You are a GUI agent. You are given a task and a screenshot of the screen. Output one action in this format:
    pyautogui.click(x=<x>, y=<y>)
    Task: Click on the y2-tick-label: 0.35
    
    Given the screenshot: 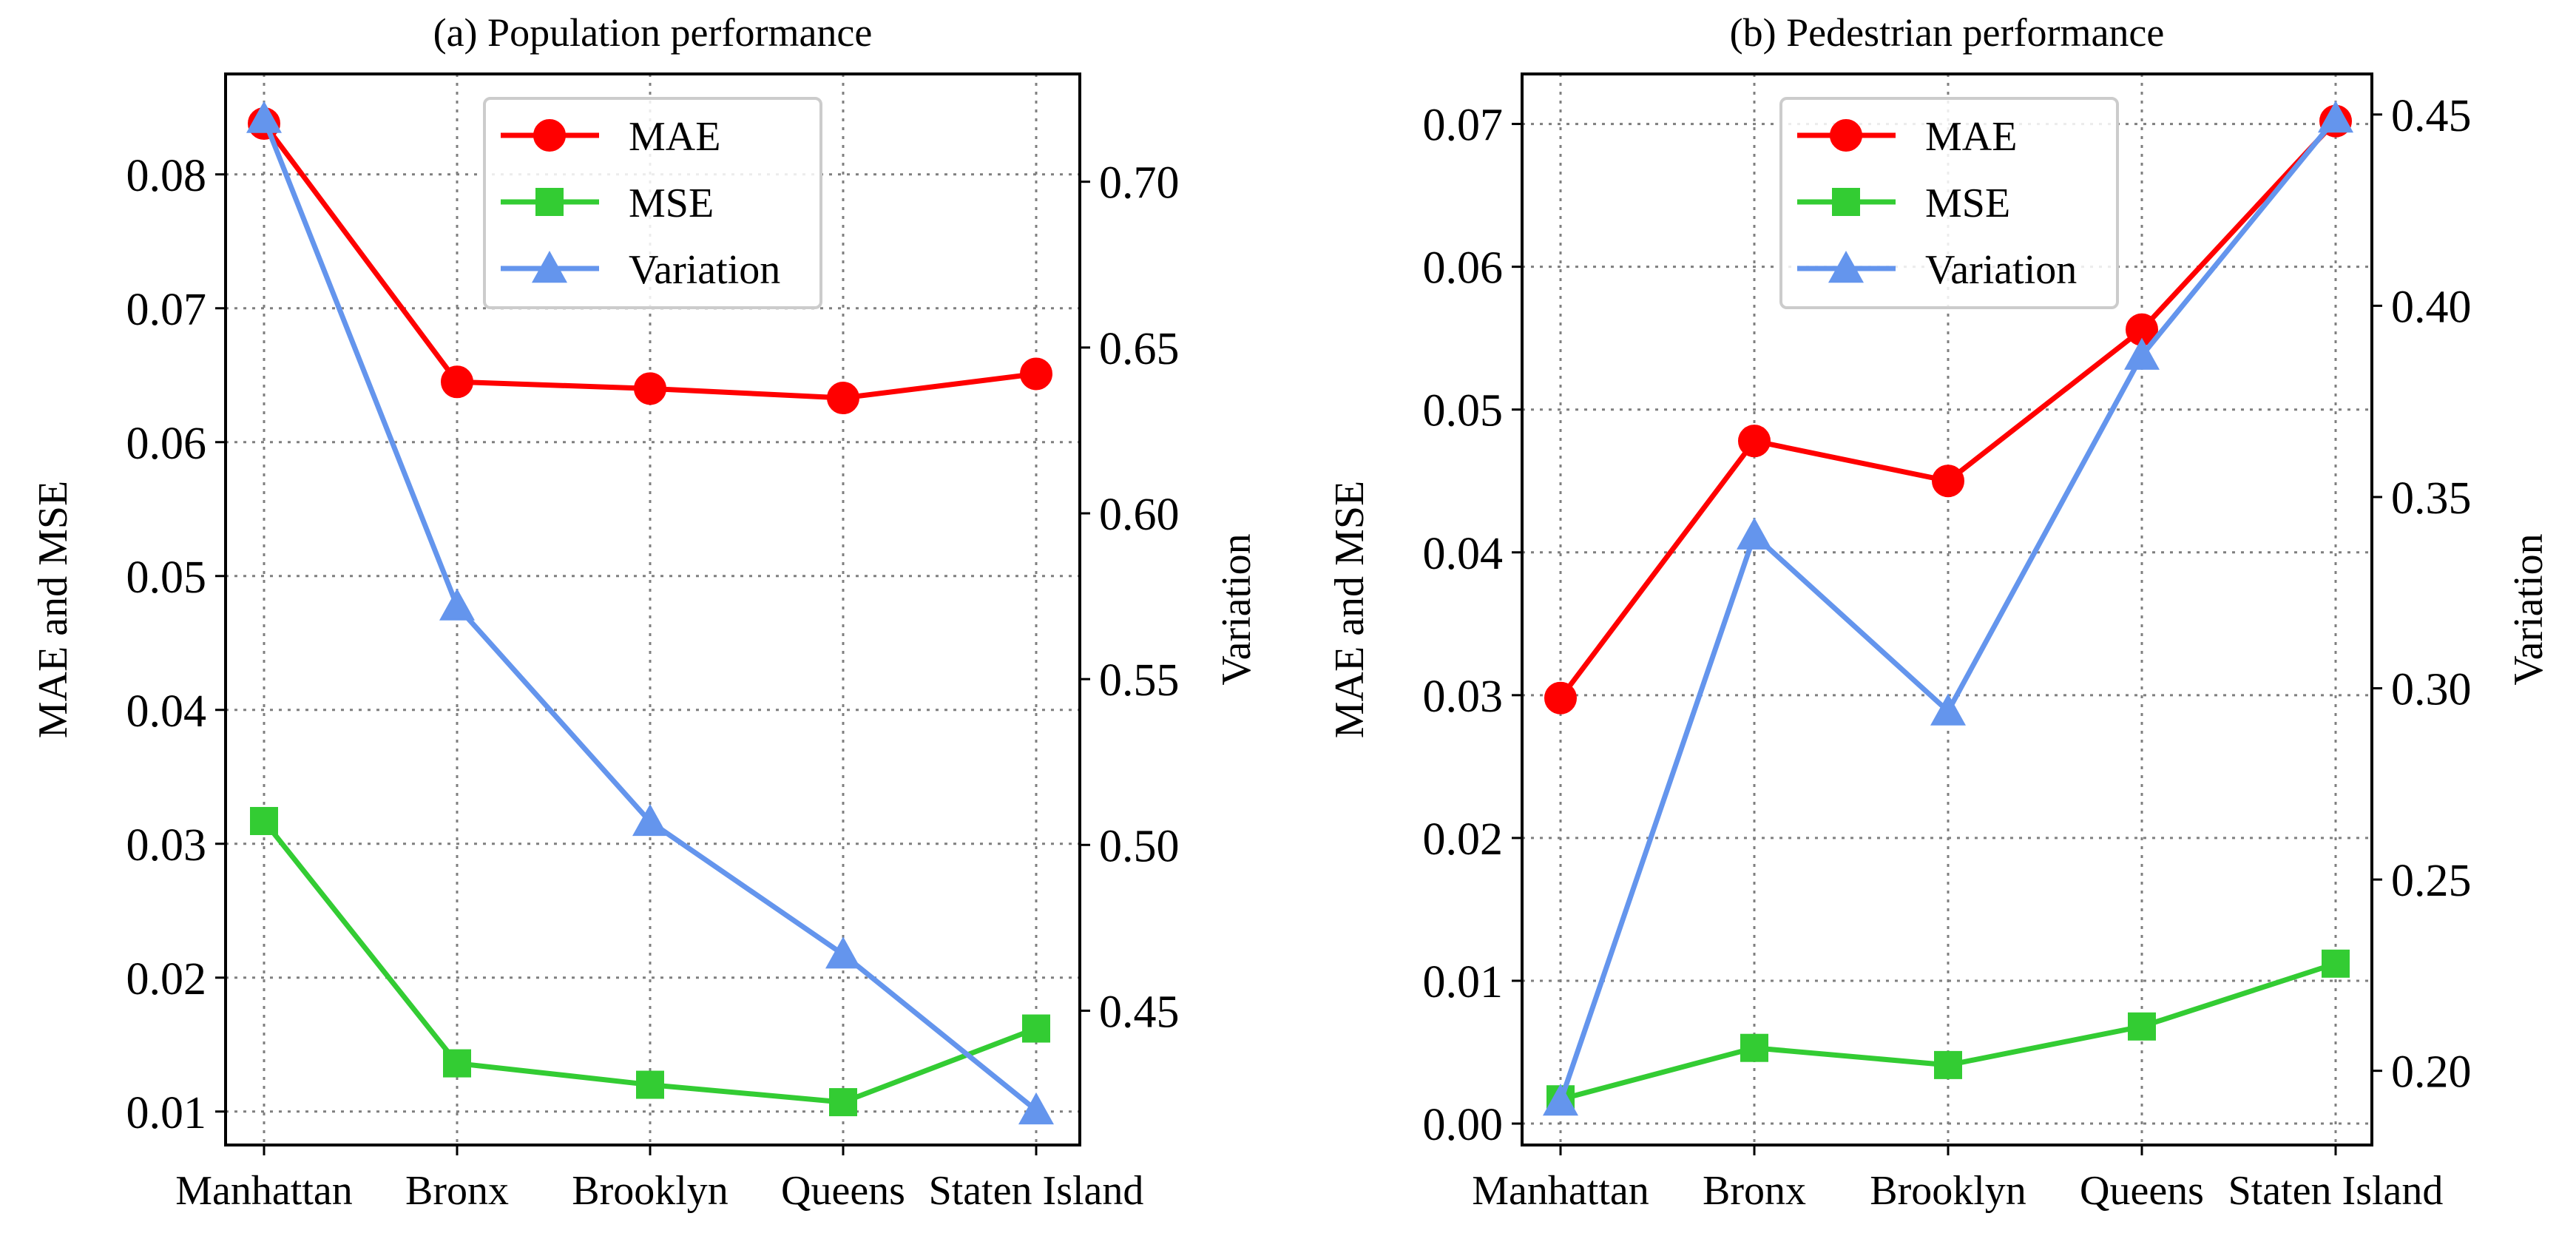 What is the action you would take?
    pyautogui.click(x=2431, y=498)
    